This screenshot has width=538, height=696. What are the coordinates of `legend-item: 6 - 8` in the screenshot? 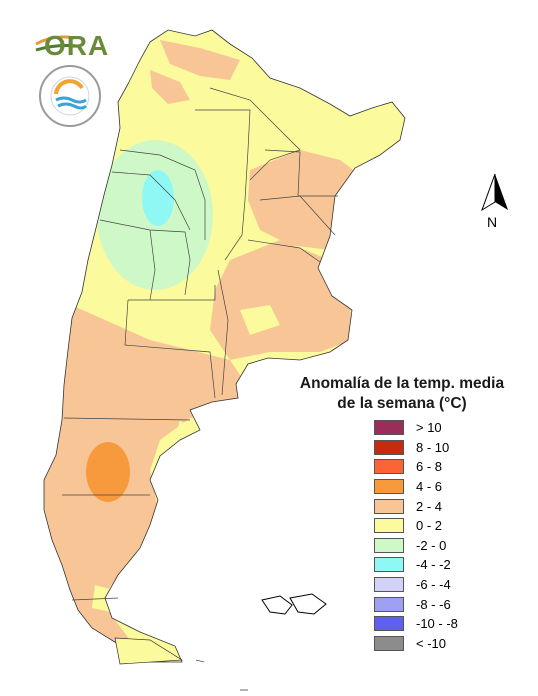 It's located at (416, 467).